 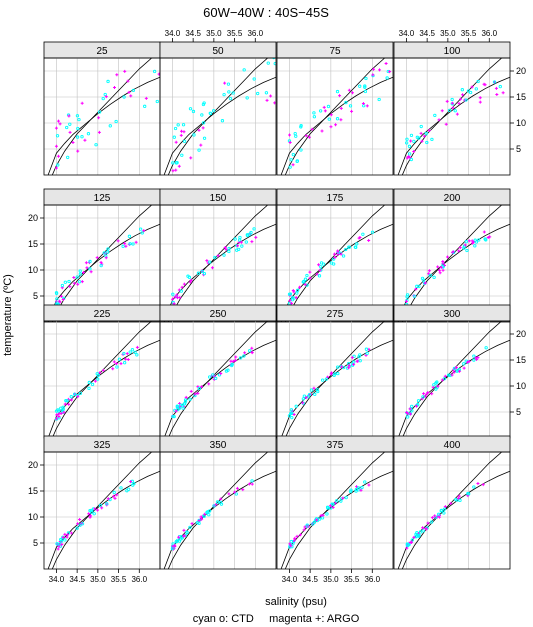 I want to click on y-tick-label: 5, so click(x=518, y=149).